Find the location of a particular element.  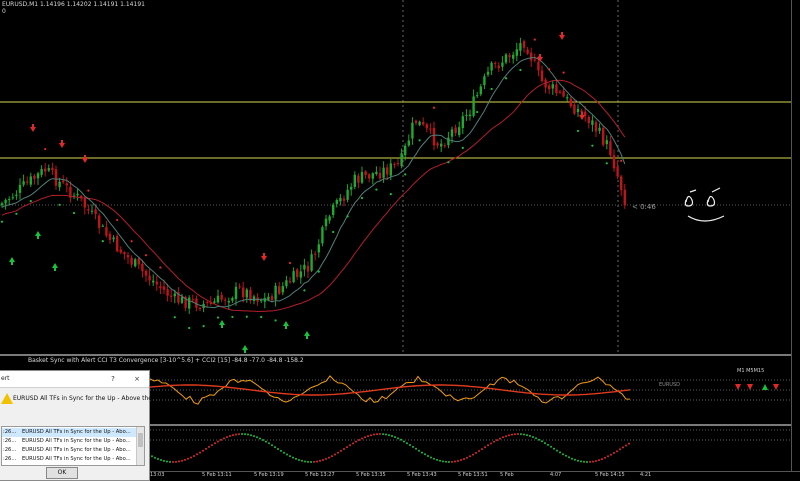

help-button: ? is located at coordinates (113, 379).